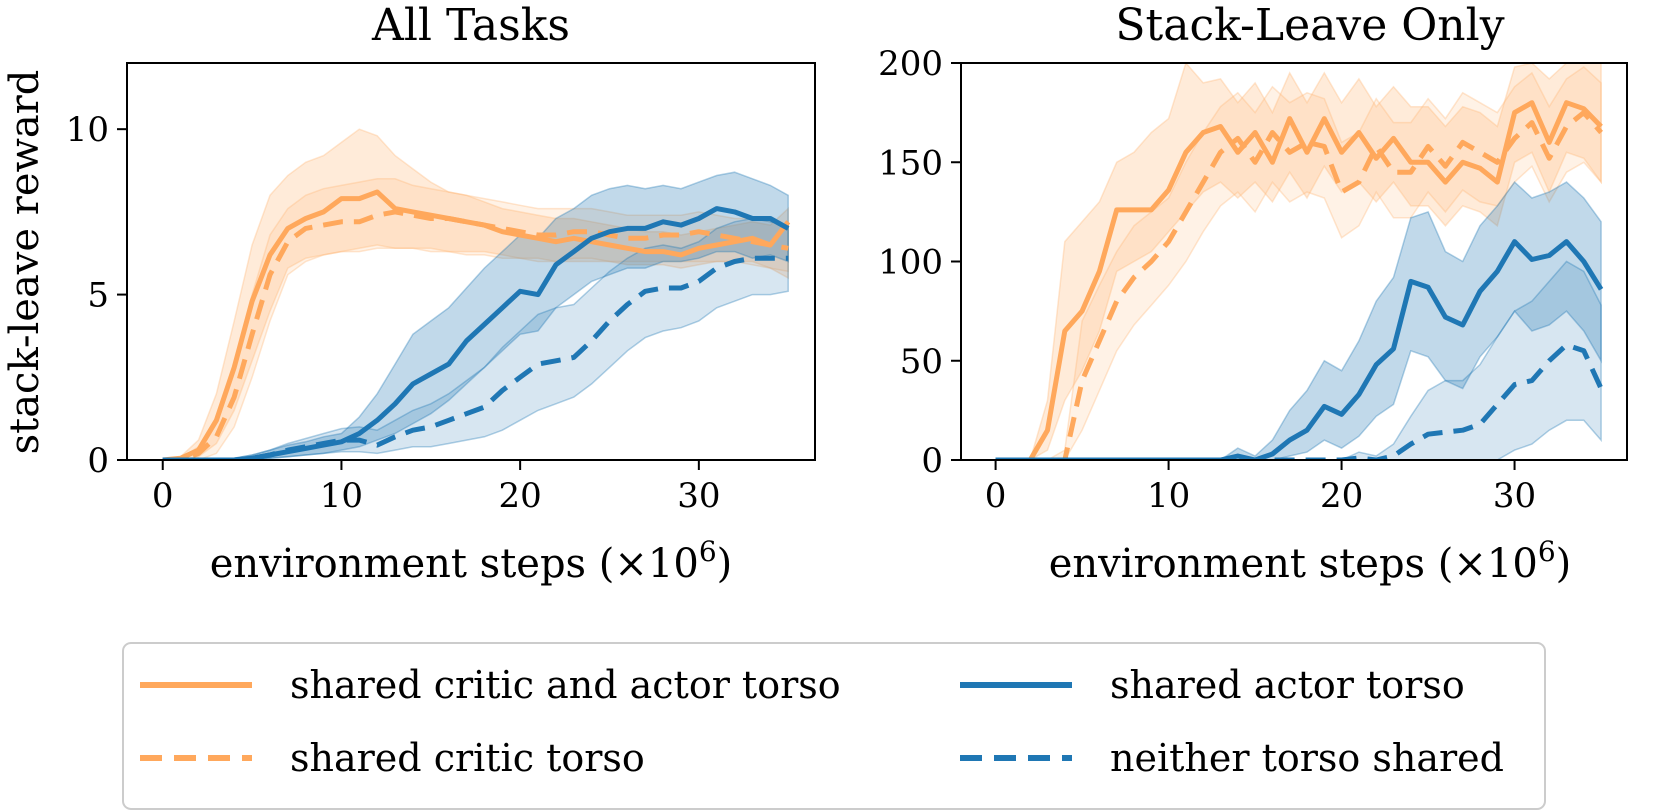 The image size is (1659, 812). What do you see at coordinates (25, 262) in the screenshot?
I see `y-axis-label: stack-leave reward` at bounding box center [25, 262].